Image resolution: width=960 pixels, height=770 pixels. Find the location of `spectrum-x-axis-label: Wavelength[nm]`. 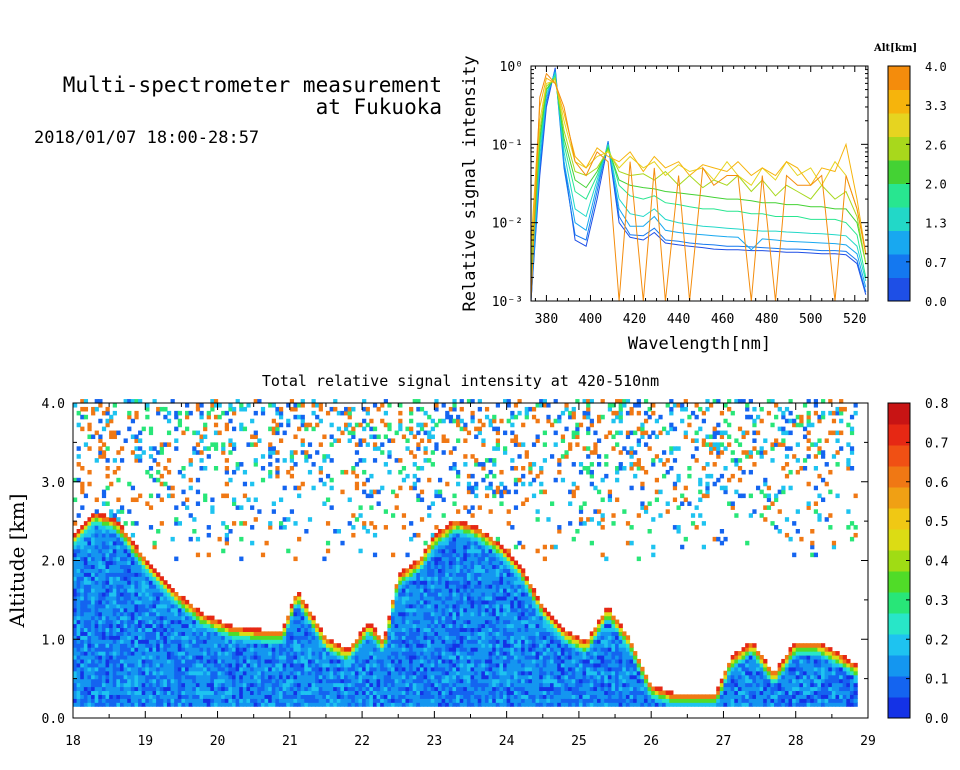

spectrum-x-axis-label: Wavelength[nm] is located at coordinates (699, 344).